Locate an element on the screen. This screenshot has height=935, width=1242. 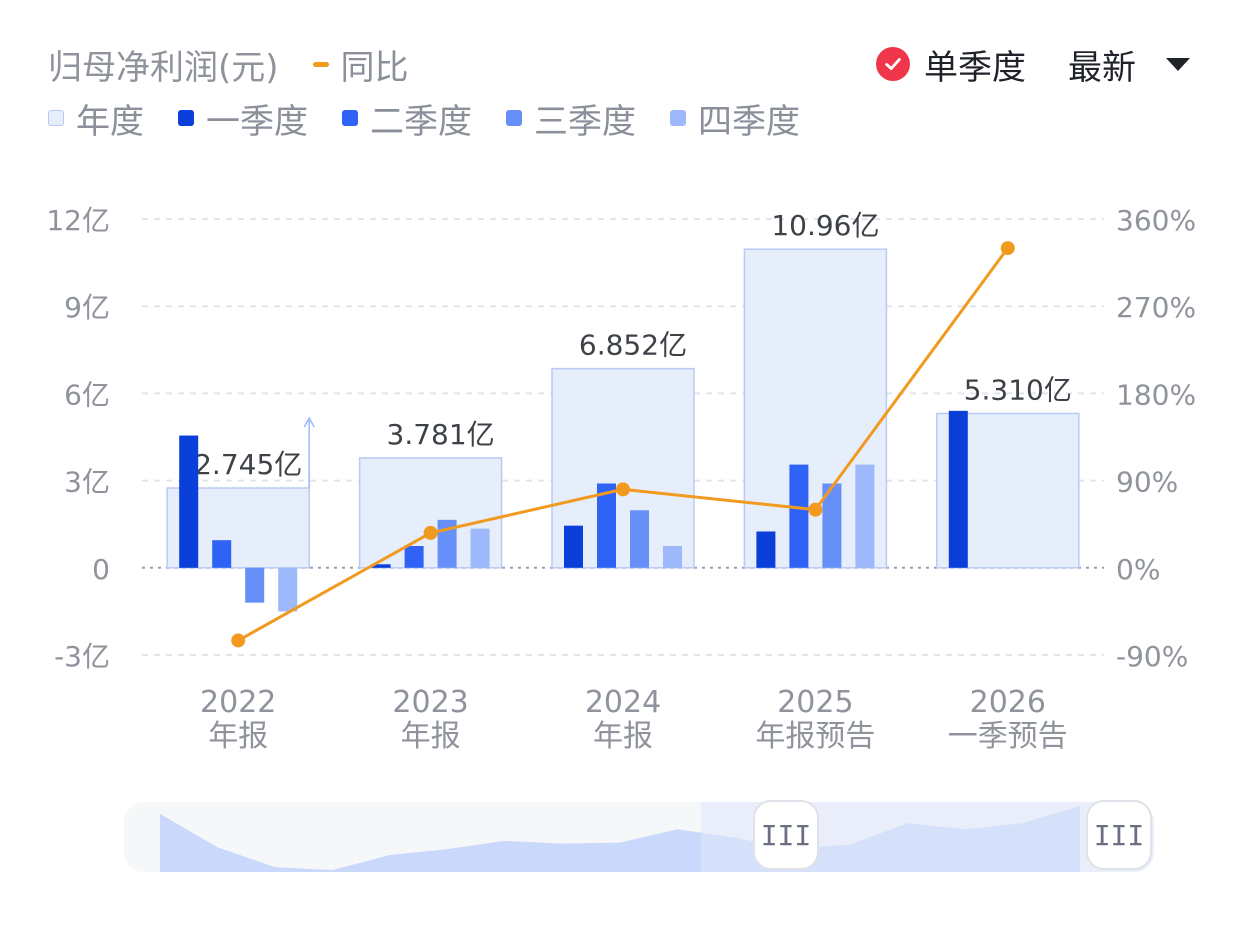
chart-header: 归母净利润(元) 同比 is located at coordinates (228, 64).